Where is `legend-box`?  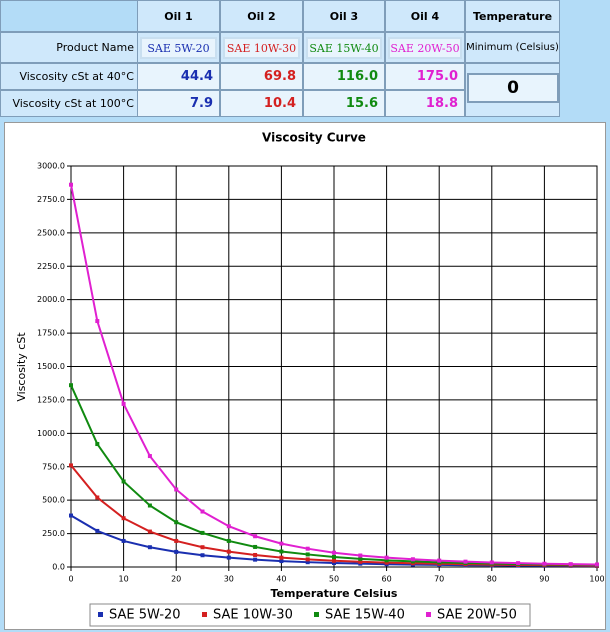 legend-box is located at coordinates (310, 615).